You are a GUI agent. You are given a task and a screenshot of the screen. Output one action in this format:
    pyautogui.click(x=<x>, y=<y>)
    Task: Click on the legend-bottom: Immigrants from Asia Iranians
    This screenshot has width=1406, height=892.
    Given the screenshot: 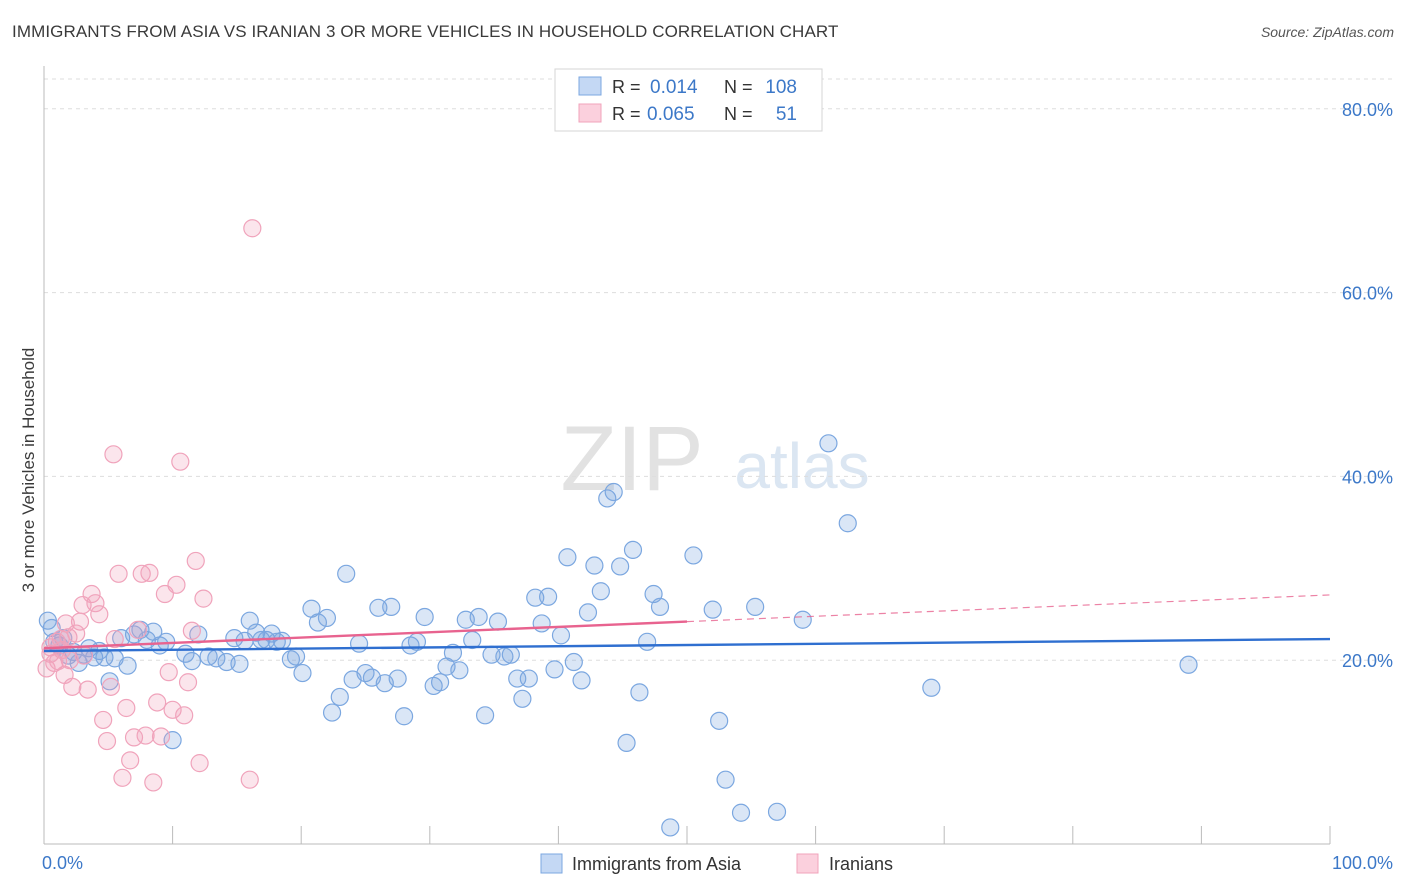 What is the action you would take?
    pyautogui.click(x=716, y=863)
    